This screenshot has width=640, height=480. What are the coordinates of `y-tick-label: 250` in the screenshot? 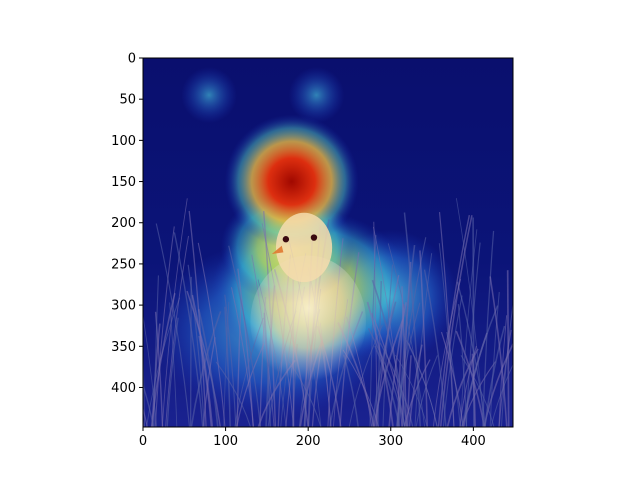 It's located at (123, 264).